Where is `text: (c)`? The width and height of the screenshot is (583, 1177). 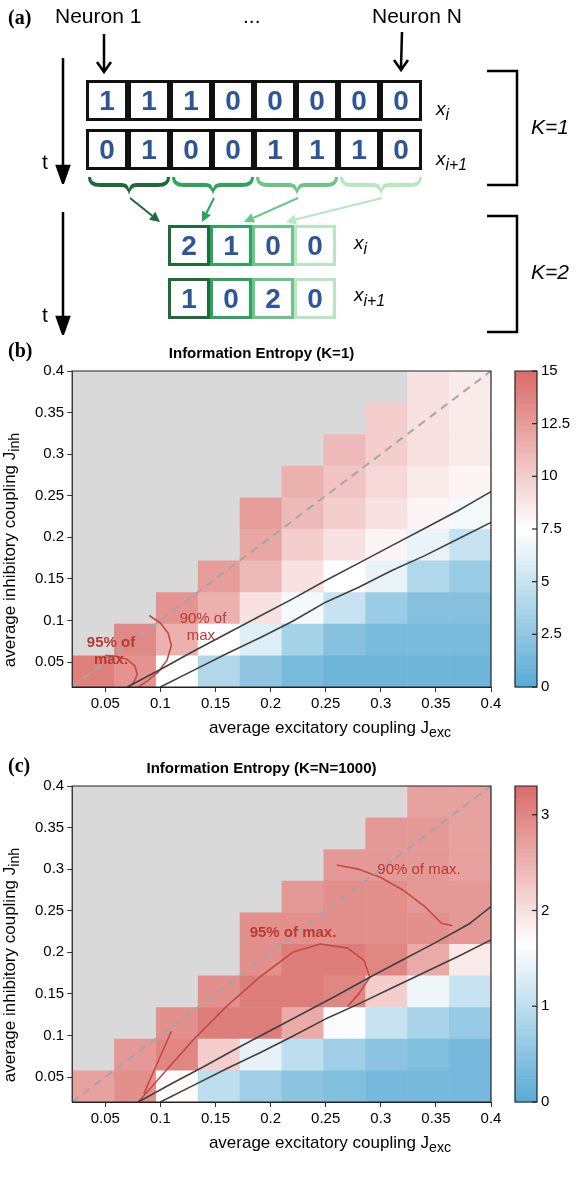
text: (c) is located at coordinates (19, 765).